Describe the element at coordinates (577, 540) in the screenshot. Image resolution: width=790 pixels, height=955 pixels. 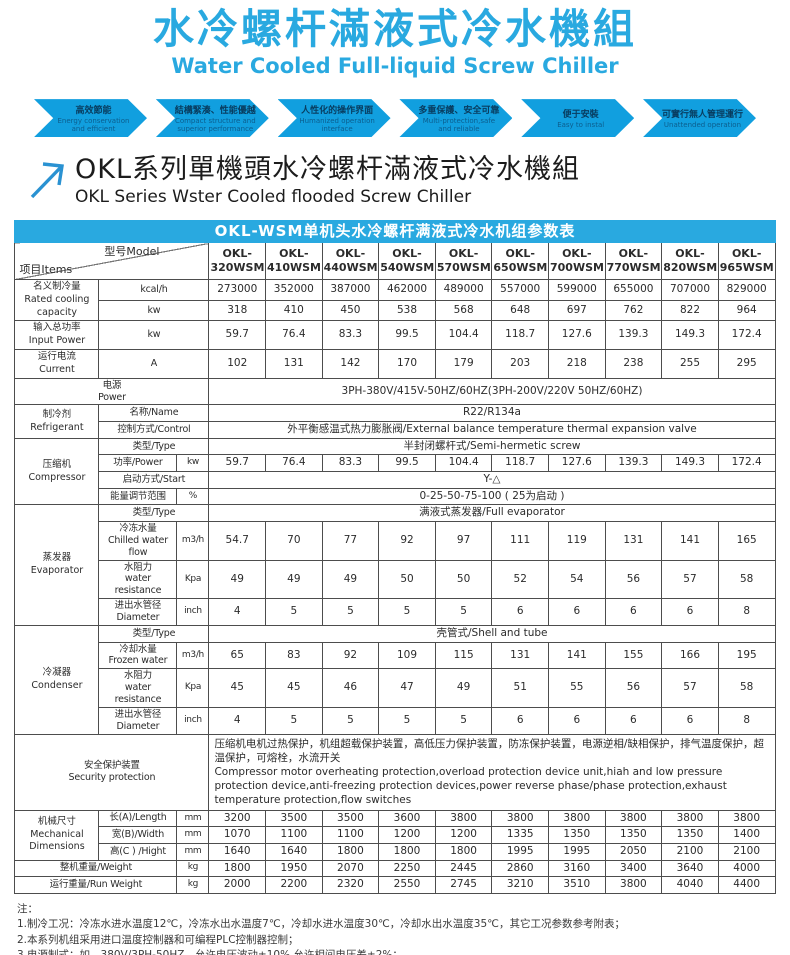
I see `value-cell: 119` at that location.